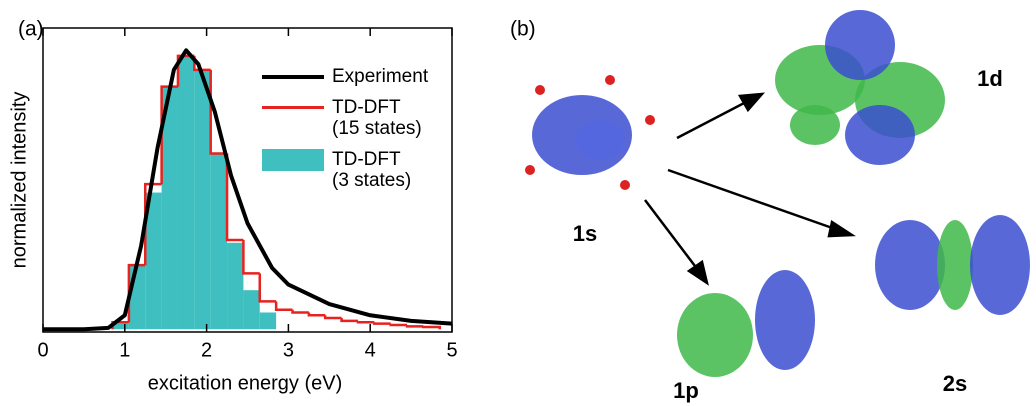 This screenshot has width=1036, height=406. I want to click on orbital-1s, so click(590, 132).